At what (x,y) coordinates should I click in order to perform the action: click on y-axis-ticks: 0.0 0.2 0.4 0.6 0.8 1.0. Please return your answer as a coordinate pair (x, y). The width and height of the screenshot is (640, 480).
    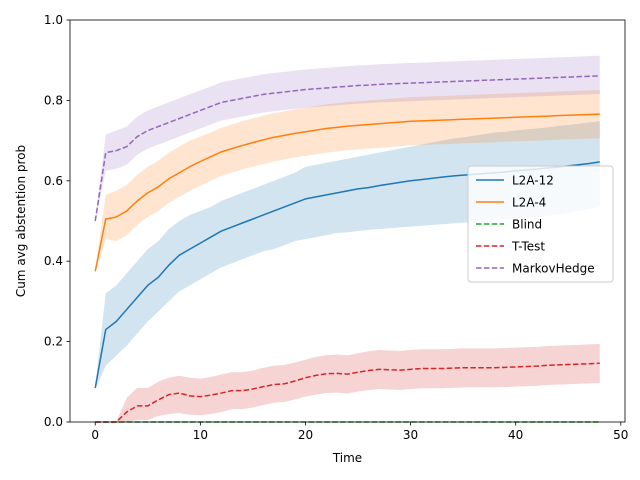
    Looking at the image, I should click on (57, 221).